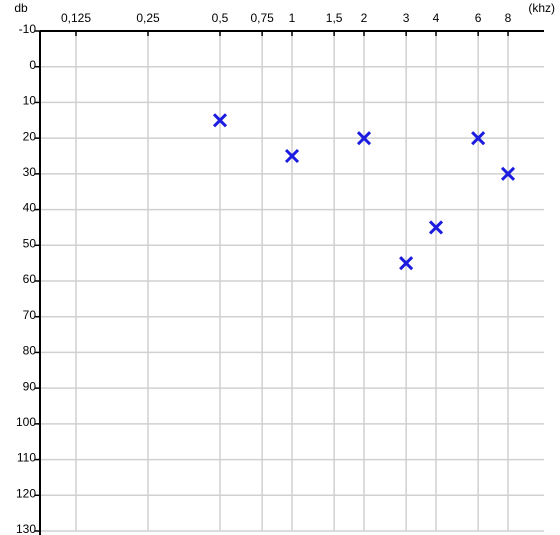 This screenshot has width=560, height=535. Describe the element at coordinates (436, 18) in the screenshot. I see `x-tick-label: 4` at that location.